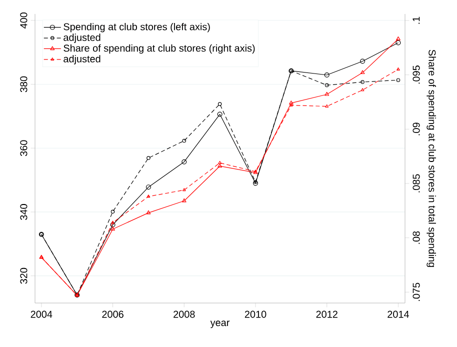 The image size is (457, 347). Describe the element at coordinates (416, 75) in the screenshot. I see `y2-tick-label: .095` at that location.